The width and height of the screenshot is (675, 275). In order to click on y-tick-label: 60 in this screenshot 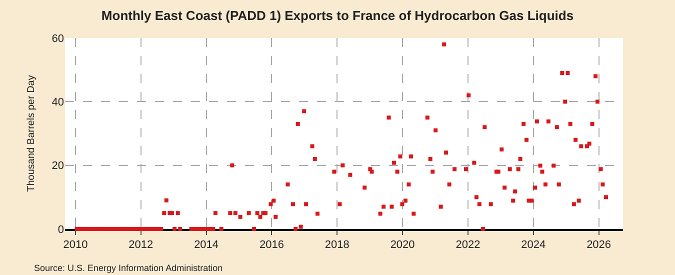, I will do `click(58, 38)`.